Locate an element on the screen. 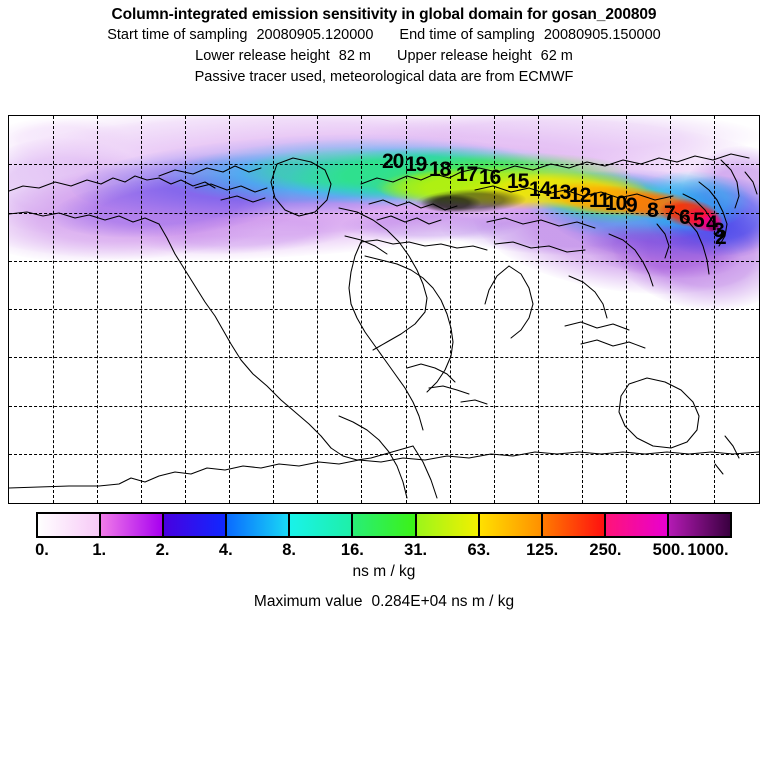 The width and height of the screenshot is (768, 768). trajectory-label-3: 3 is located at coordinates (719, 230).